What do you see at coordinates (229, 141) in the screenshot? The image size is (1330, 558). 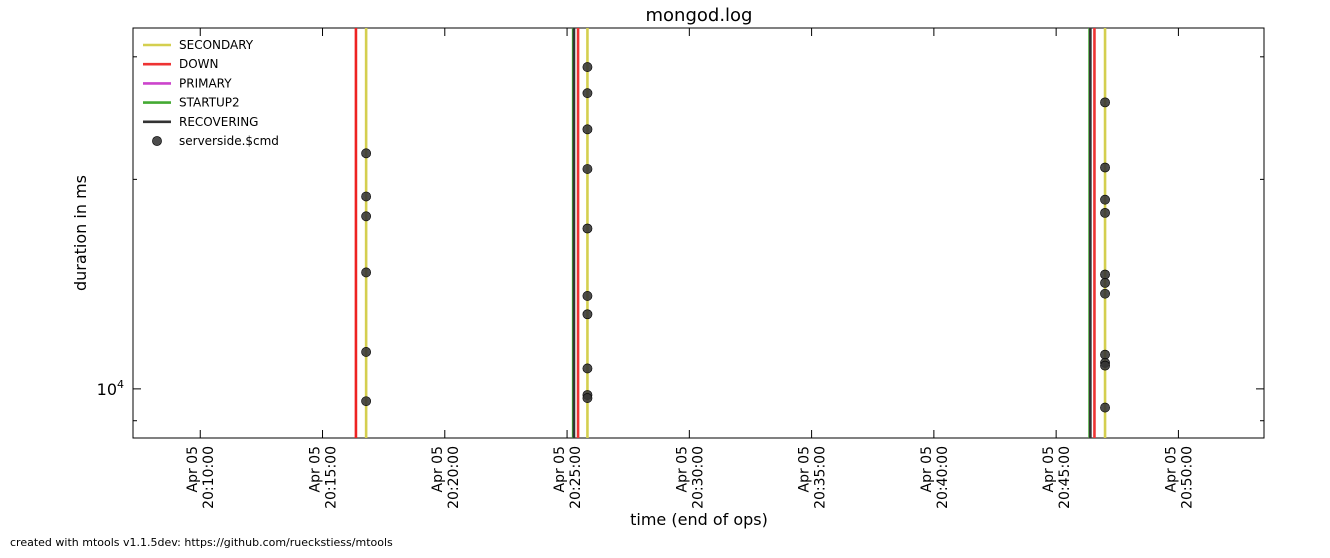 I see `legend-label: serverside.$cmd` at bounding box center [229, 141].